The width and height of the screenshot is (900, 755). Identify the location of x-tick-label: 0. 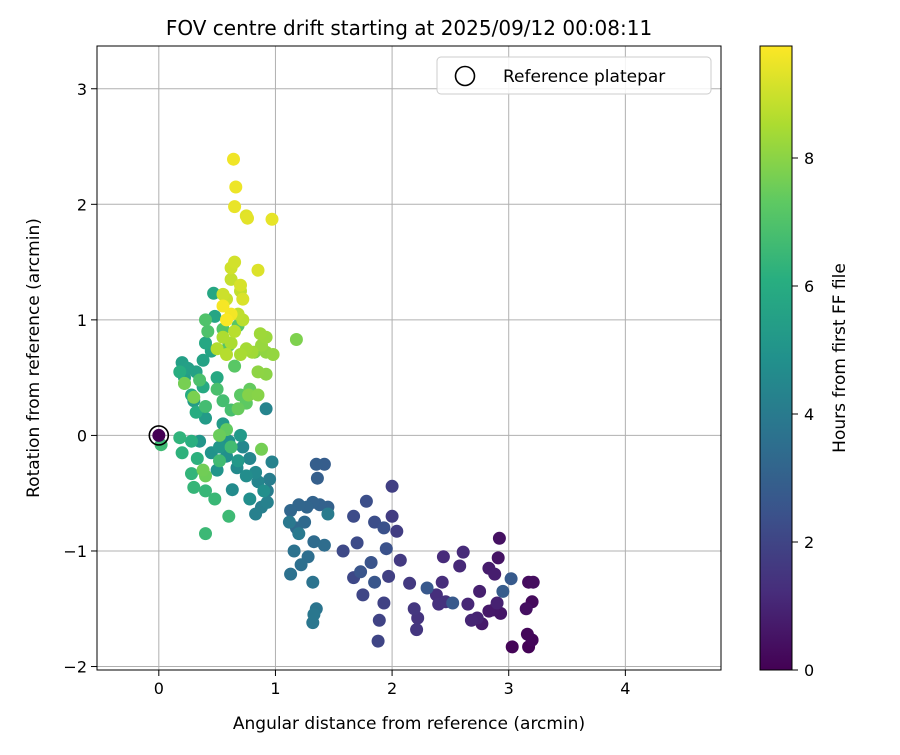
(159, 688).